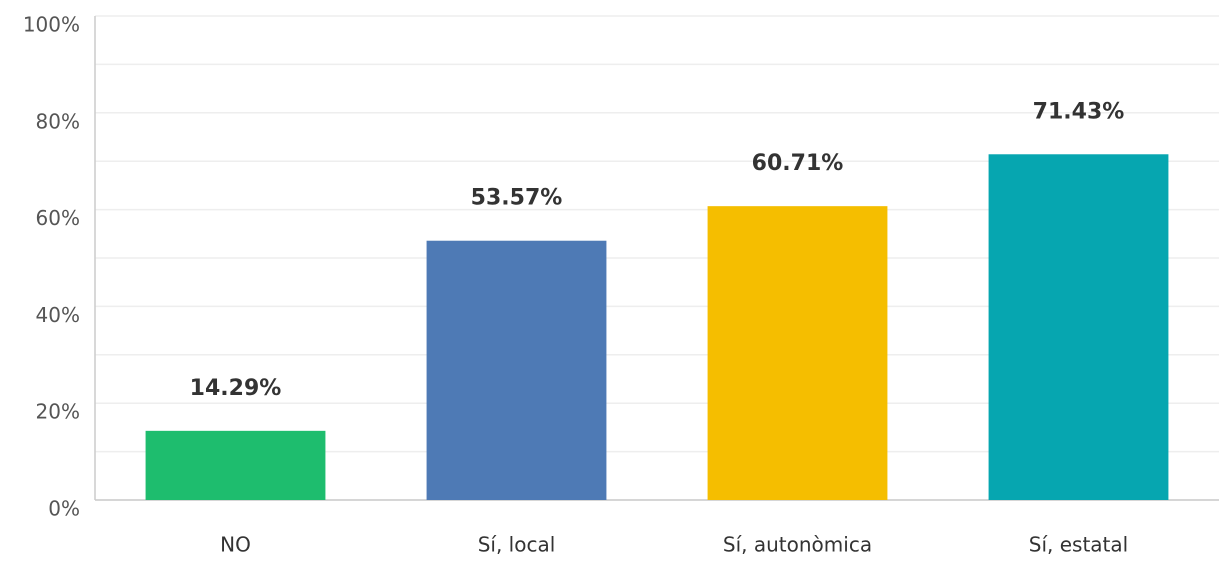 This screenshot has width=1219, height=562. I want to click on y-tick-label: 100%, so click(51, 25).